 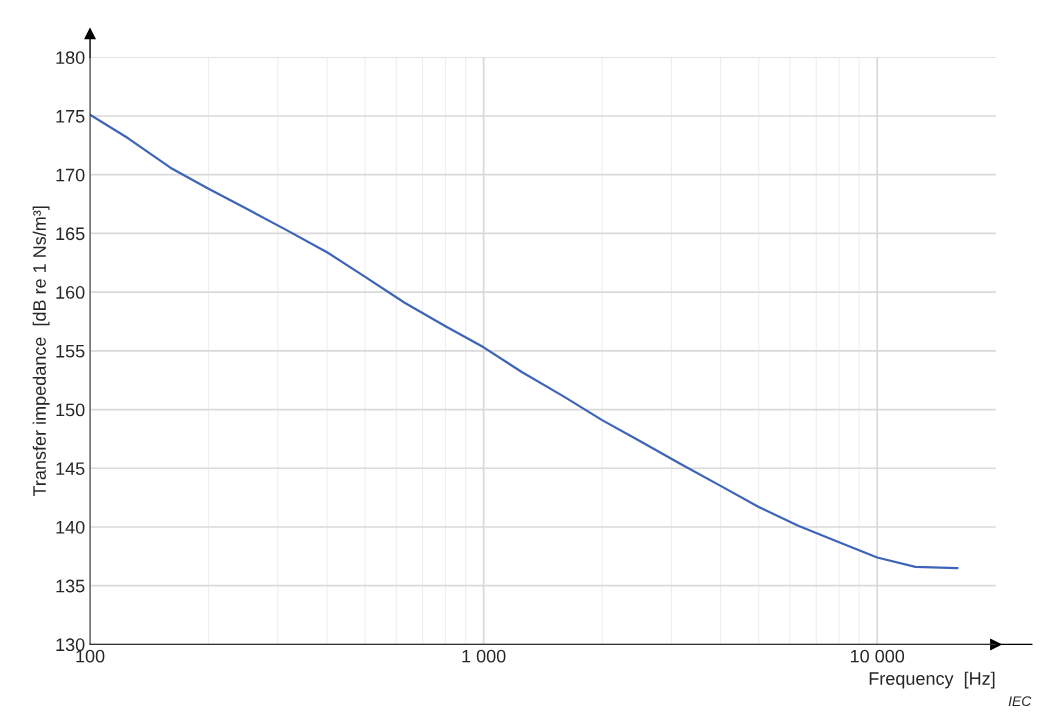 I want to click on y-tick-label: 175, so click(x=70, y=116).